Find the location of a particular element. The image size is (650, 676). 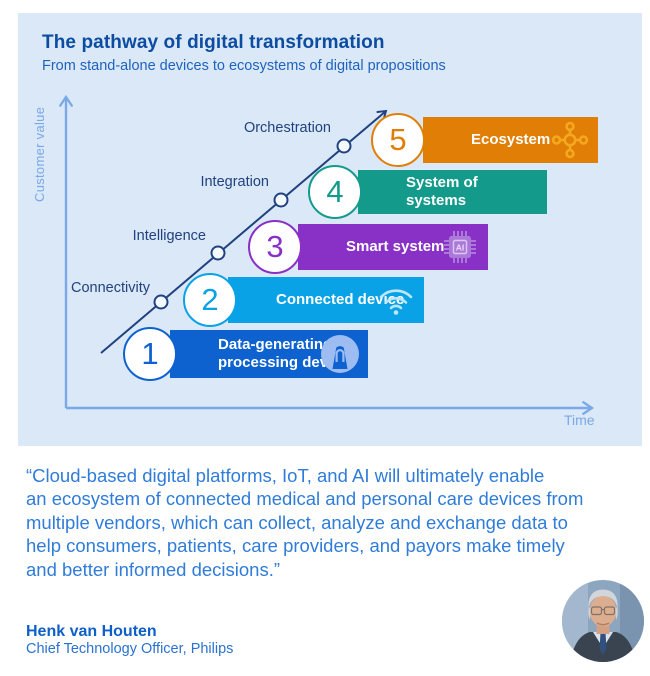

ai-chip-icon: AI is located at coordinates (460, 247).